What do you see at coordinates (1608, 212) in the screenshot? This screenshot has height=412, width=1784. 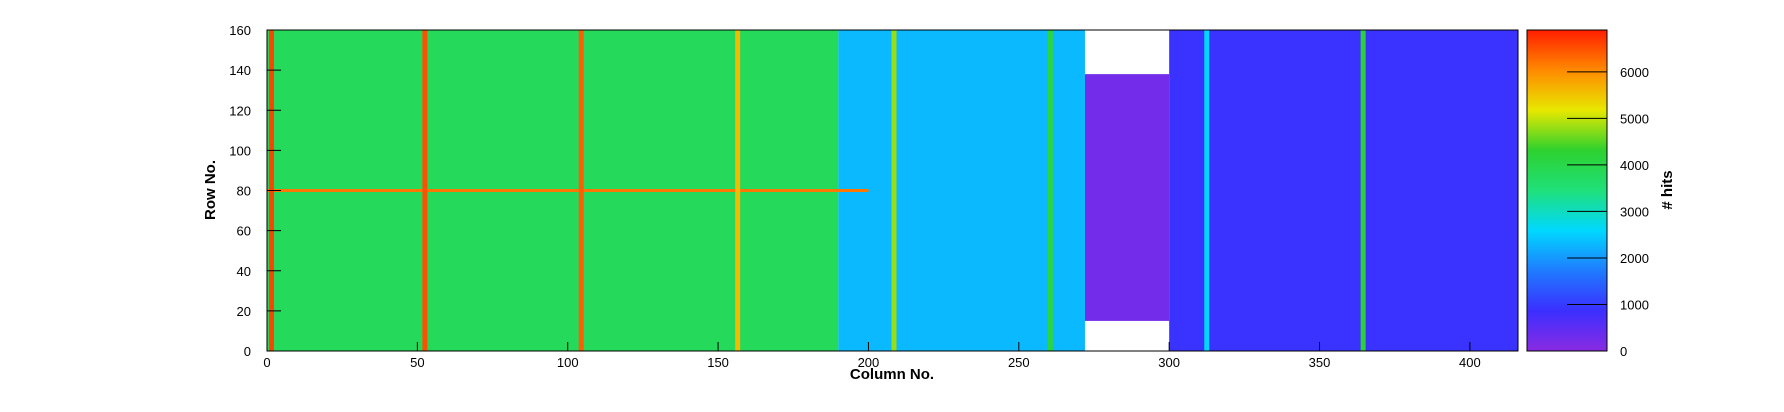 I see `colorbar-axis: 0 1000 2000 3000 4000 5000 6000` at bounding box center [1608, 212].